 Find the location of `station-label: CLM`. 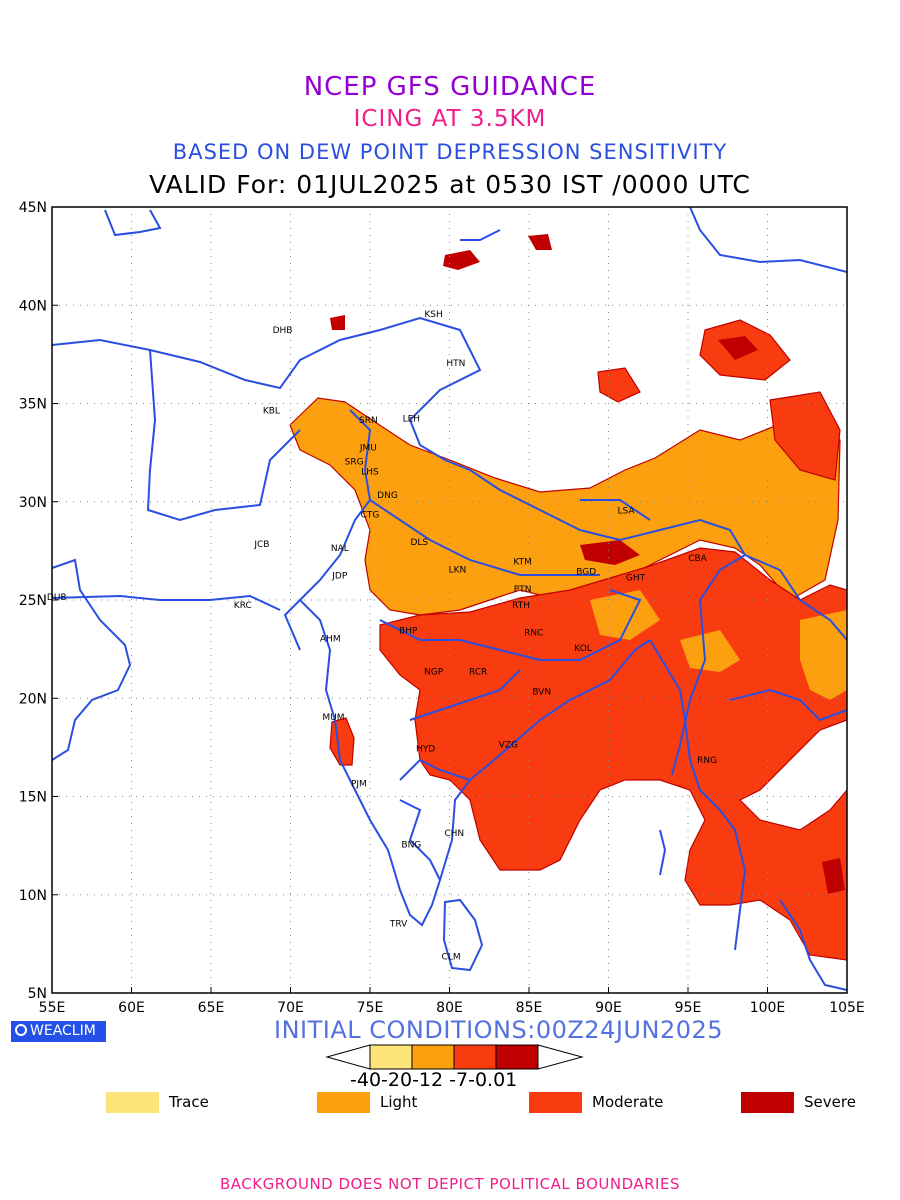

station-label: CLM is located at coordinates (451, 958).